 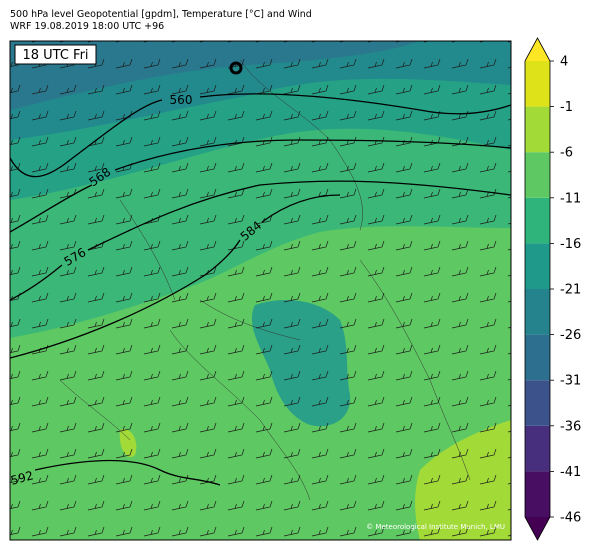 I want to click on colorbar-tick-label: -1, so click(x=566, y=107).